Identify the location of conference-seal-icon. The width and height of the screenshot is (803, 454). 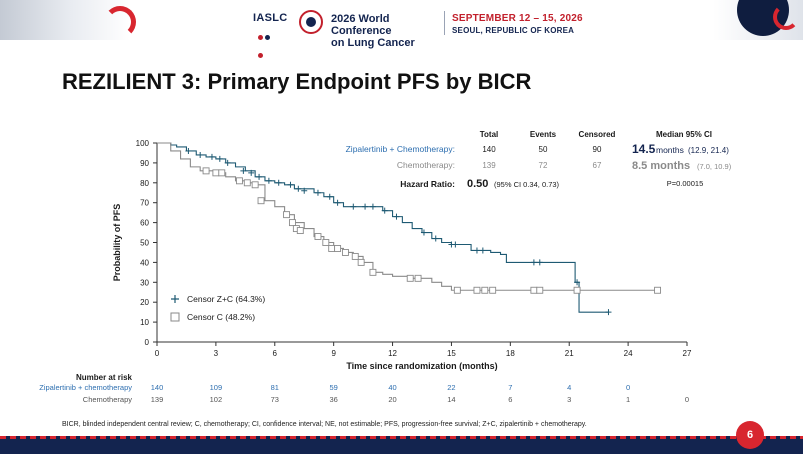
(311, 22).